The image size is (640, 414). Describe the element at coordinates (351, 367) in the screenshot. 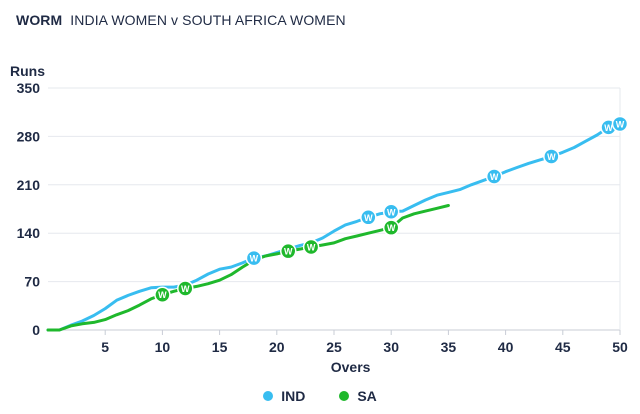

I see `x-axis-title: Overs` at that location.